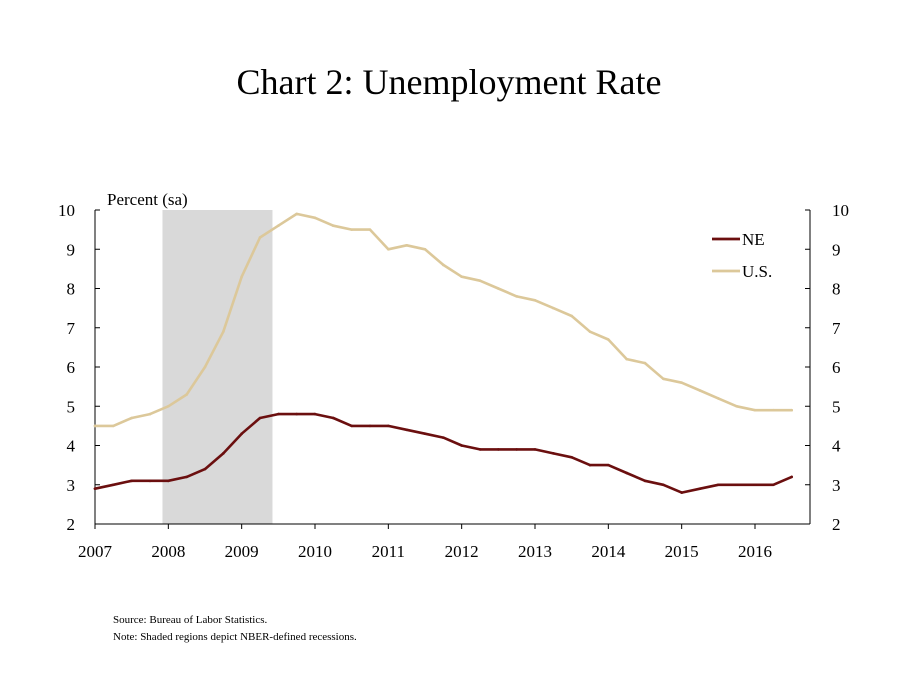 This screenshot has height=674, width=898. What do you see at coordinates (449, 82) in the screenshot?
I see `chart-title: Chart 2: Unemployment Rate` at bounding box center [449, 82].